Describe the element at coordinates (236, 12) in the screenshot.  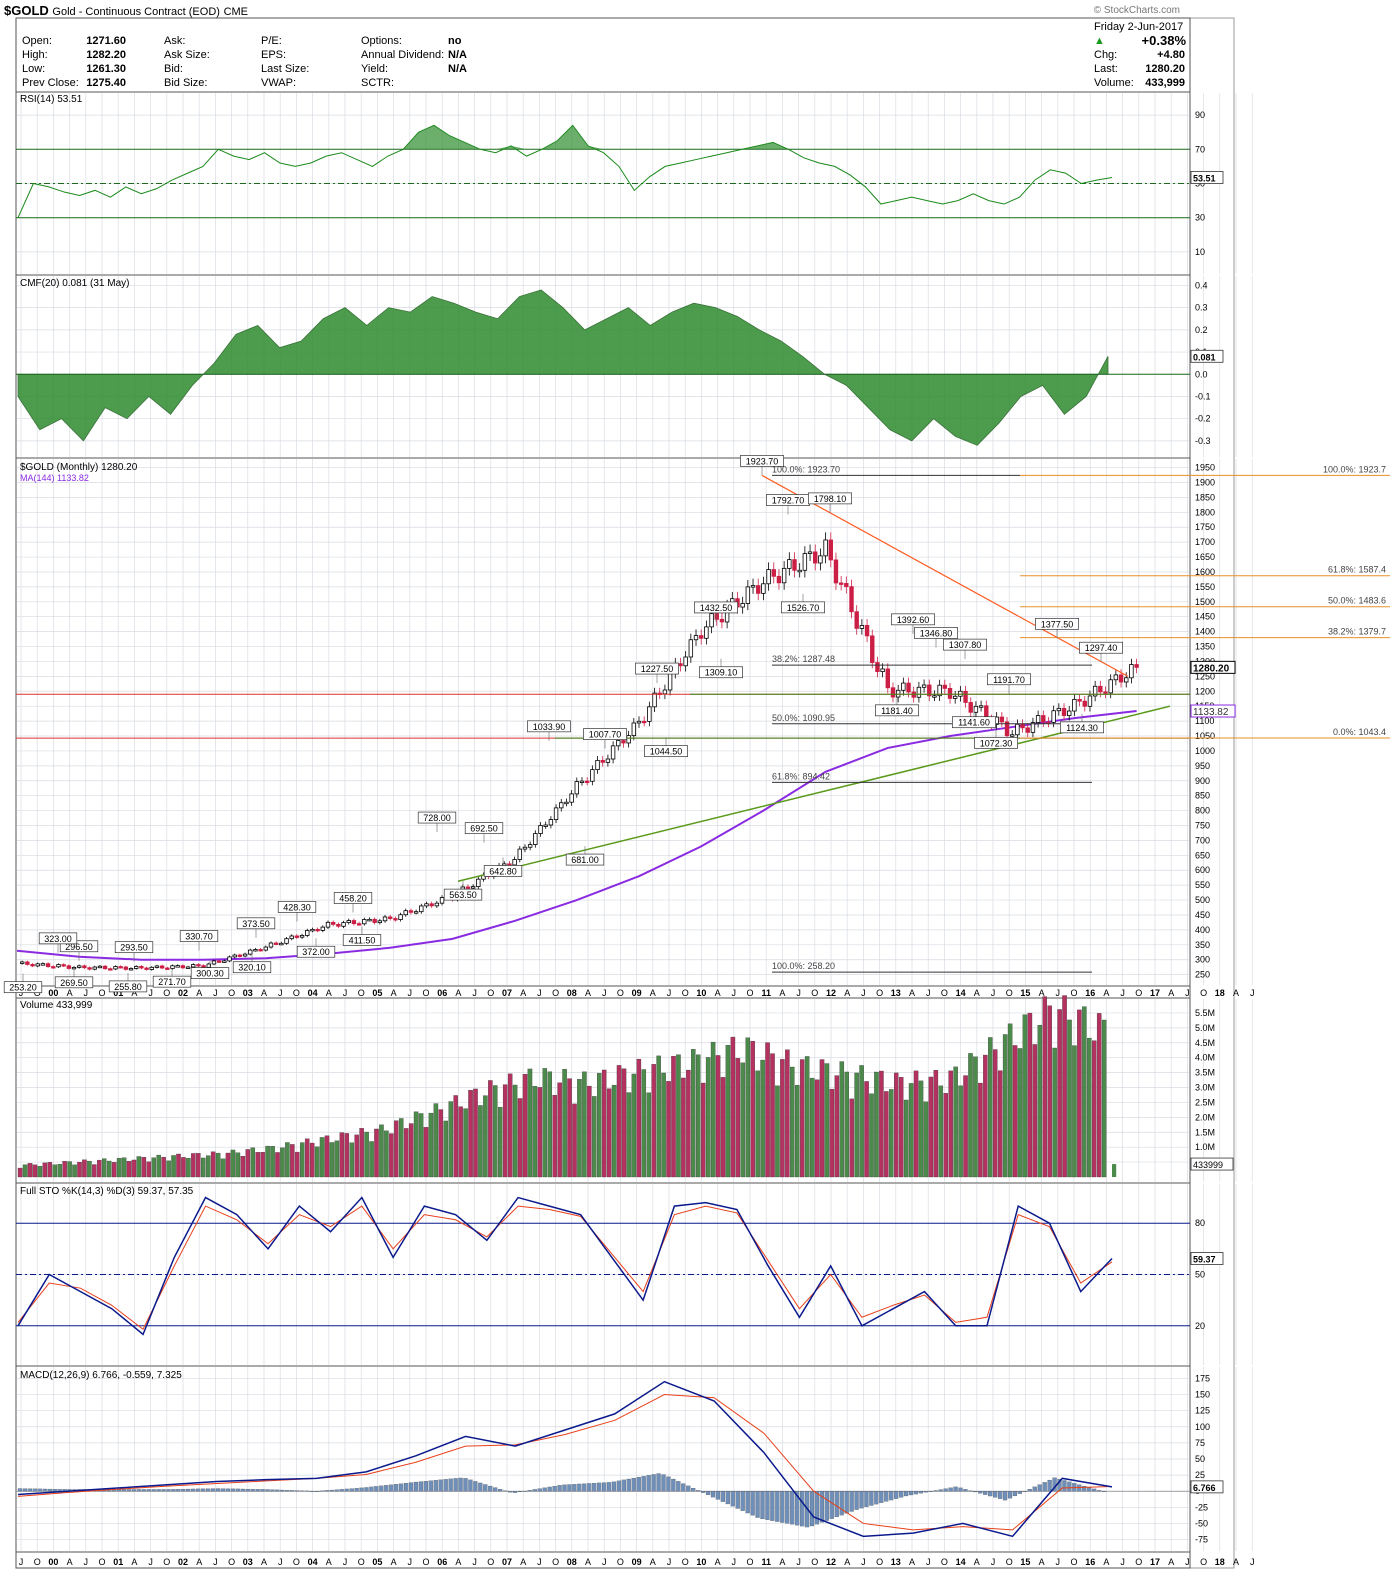
I see `exchange: CME` at that location.